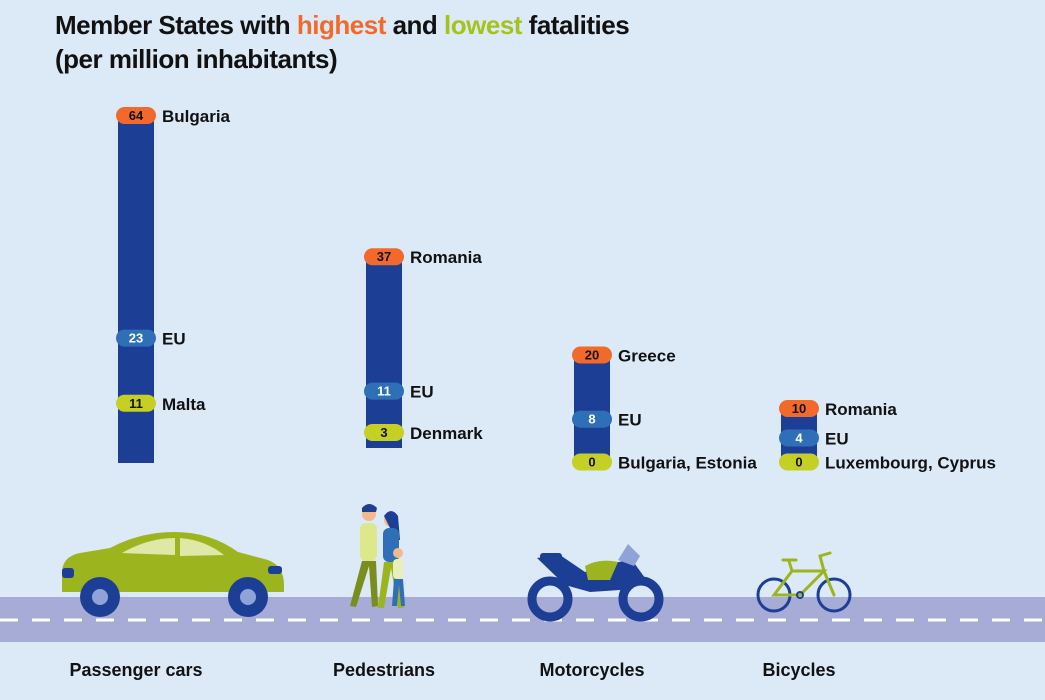  What do you see at coordinates (647, 356) in the screenshot?
I see `country-label: Greece` at bounding box center [647, 356].